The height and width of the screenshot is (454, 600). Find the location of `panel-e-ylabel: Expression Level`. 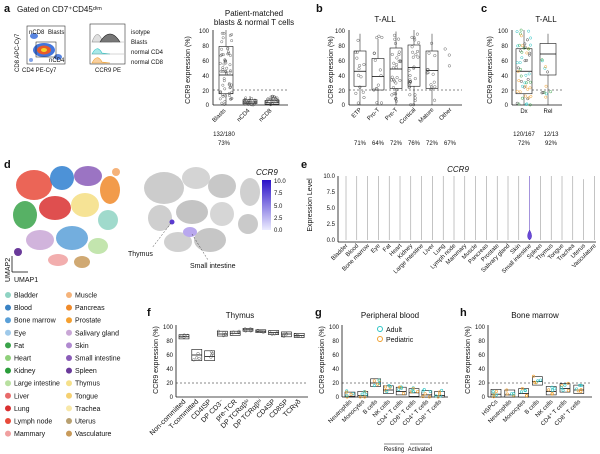

panel-e-ylabel: Expression Level is located at coordinates (310, 205).